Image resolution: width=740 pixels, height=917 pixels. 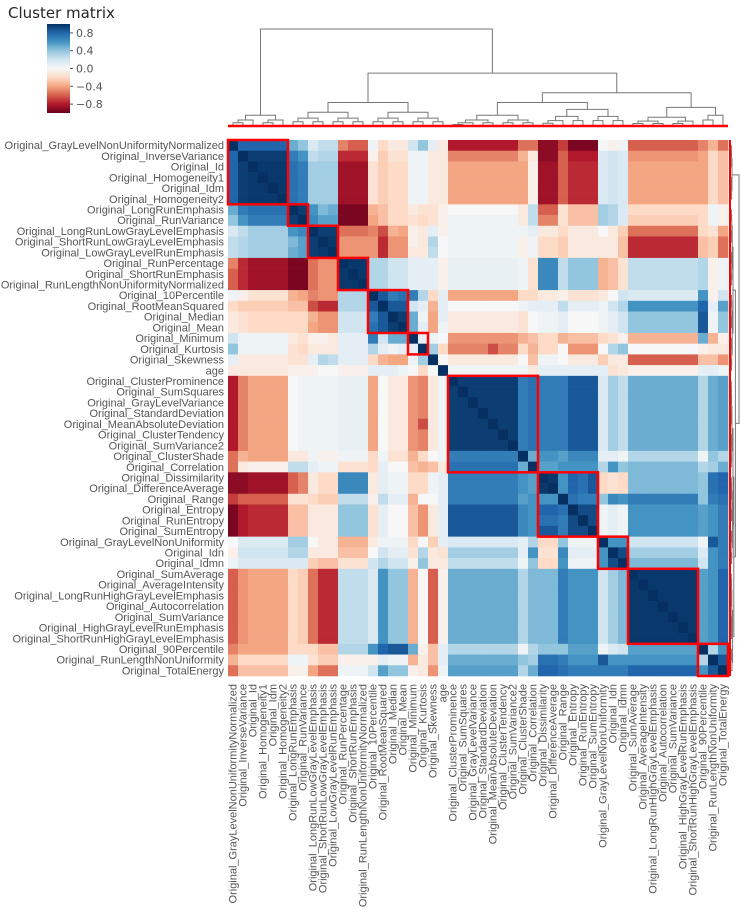 I want to click on column-label: Original_RunEntropy, so click(x=584, y=735).